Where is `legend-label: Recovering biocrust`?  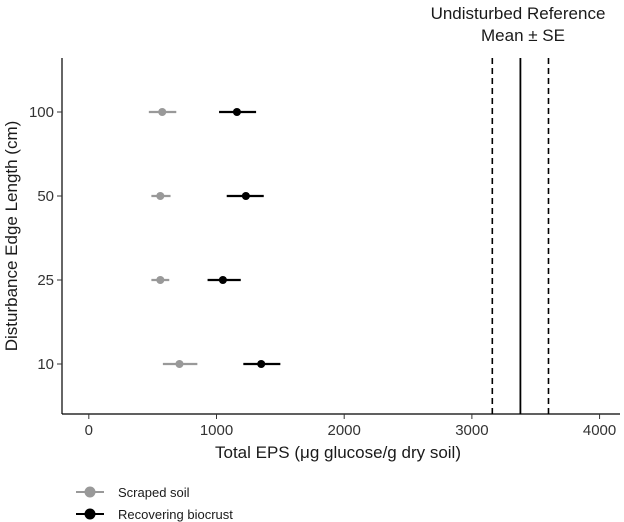
legend-label: Recovering biocrust is located at coordinates (175, 514).